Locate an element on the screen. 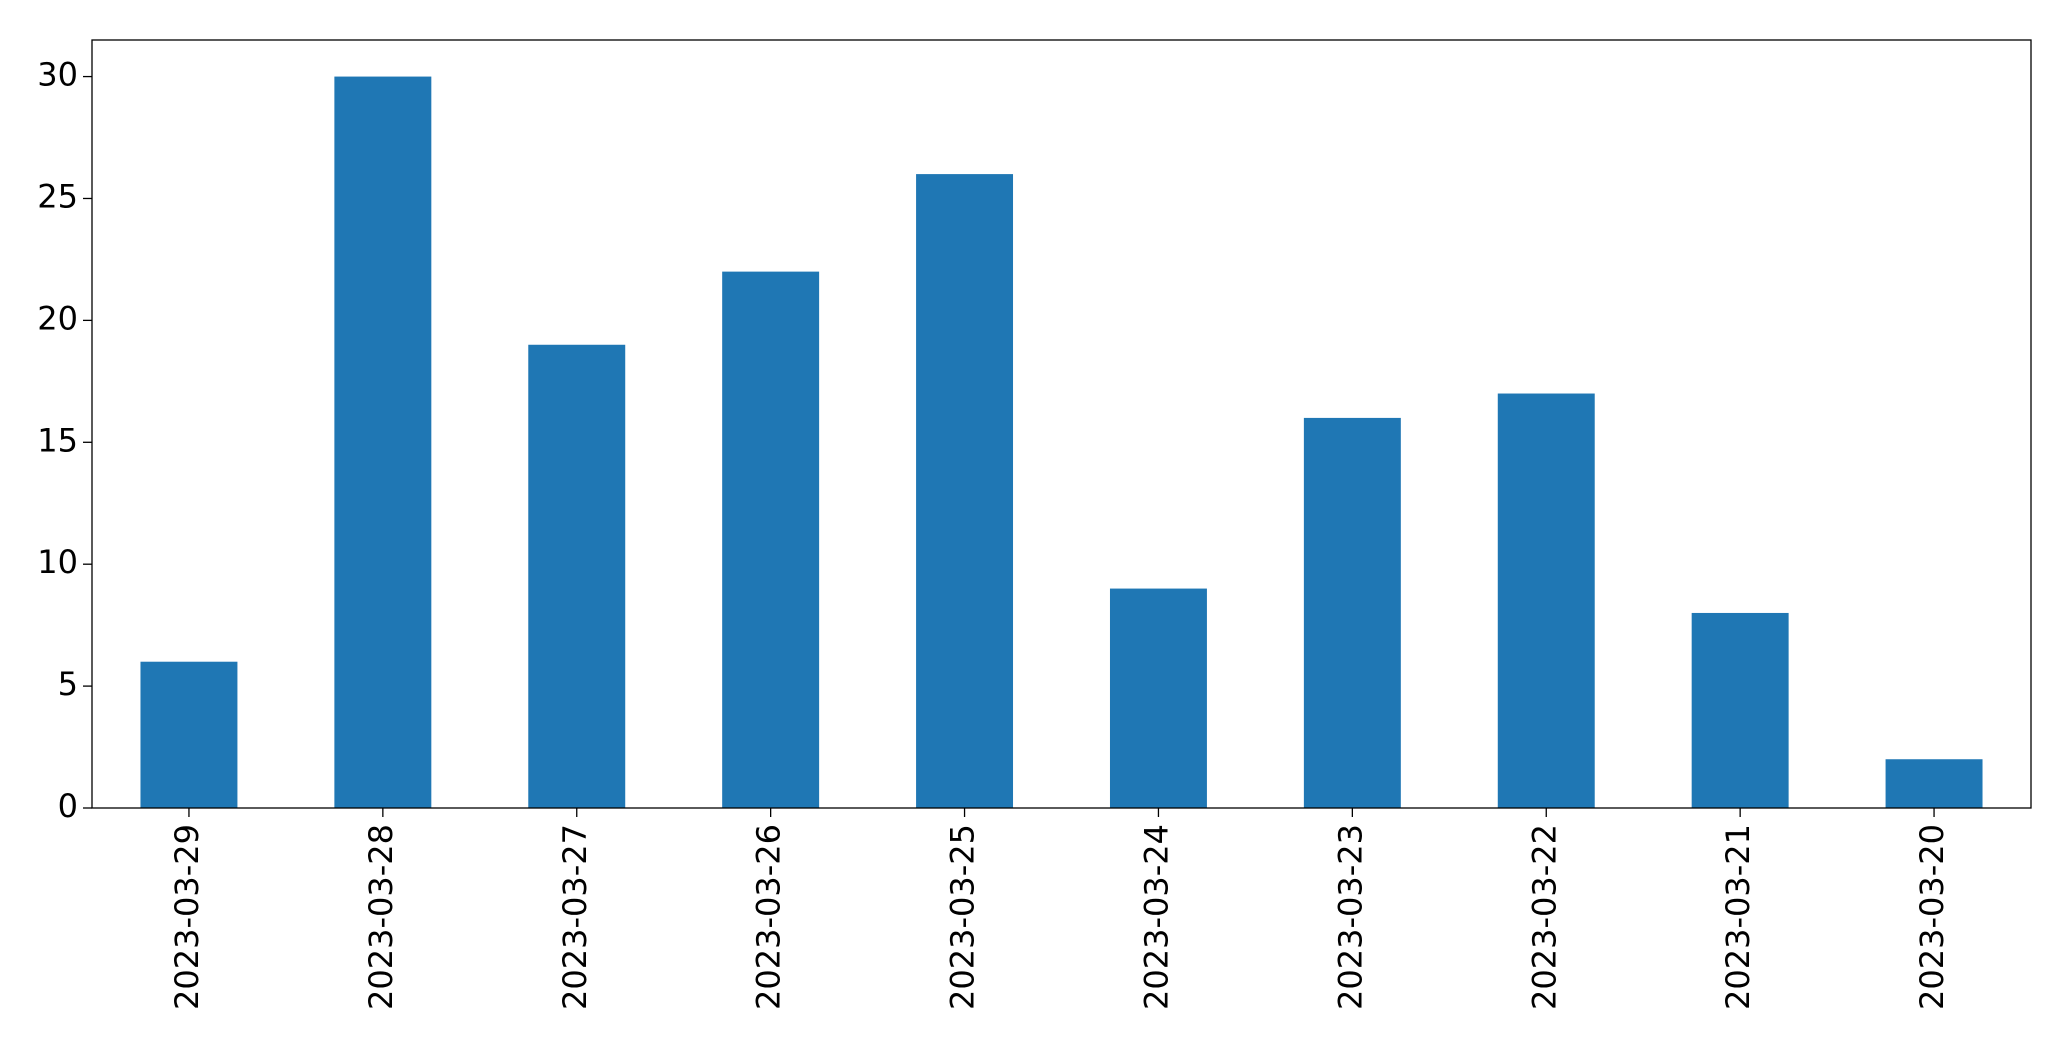 The height and width of the screenshot is (1061, 2071). x-tick-label: 2023-03-22 is located at coordinates (1544, 917).